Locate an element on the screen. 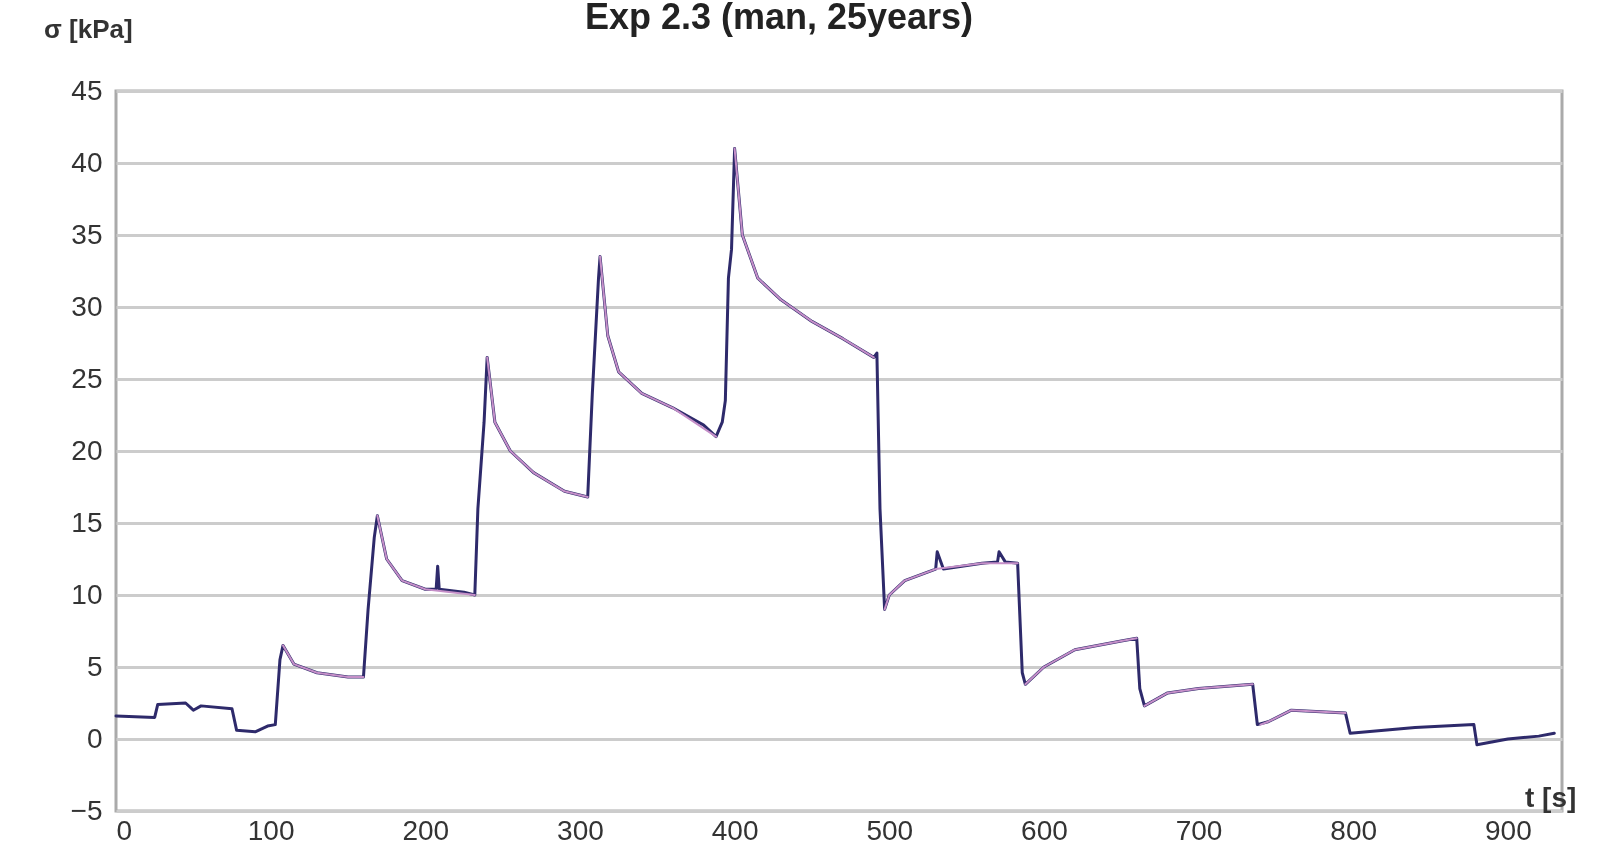 The image size is (1609, 867). y-tick-label: 0 is located at coordinates (94, 738).